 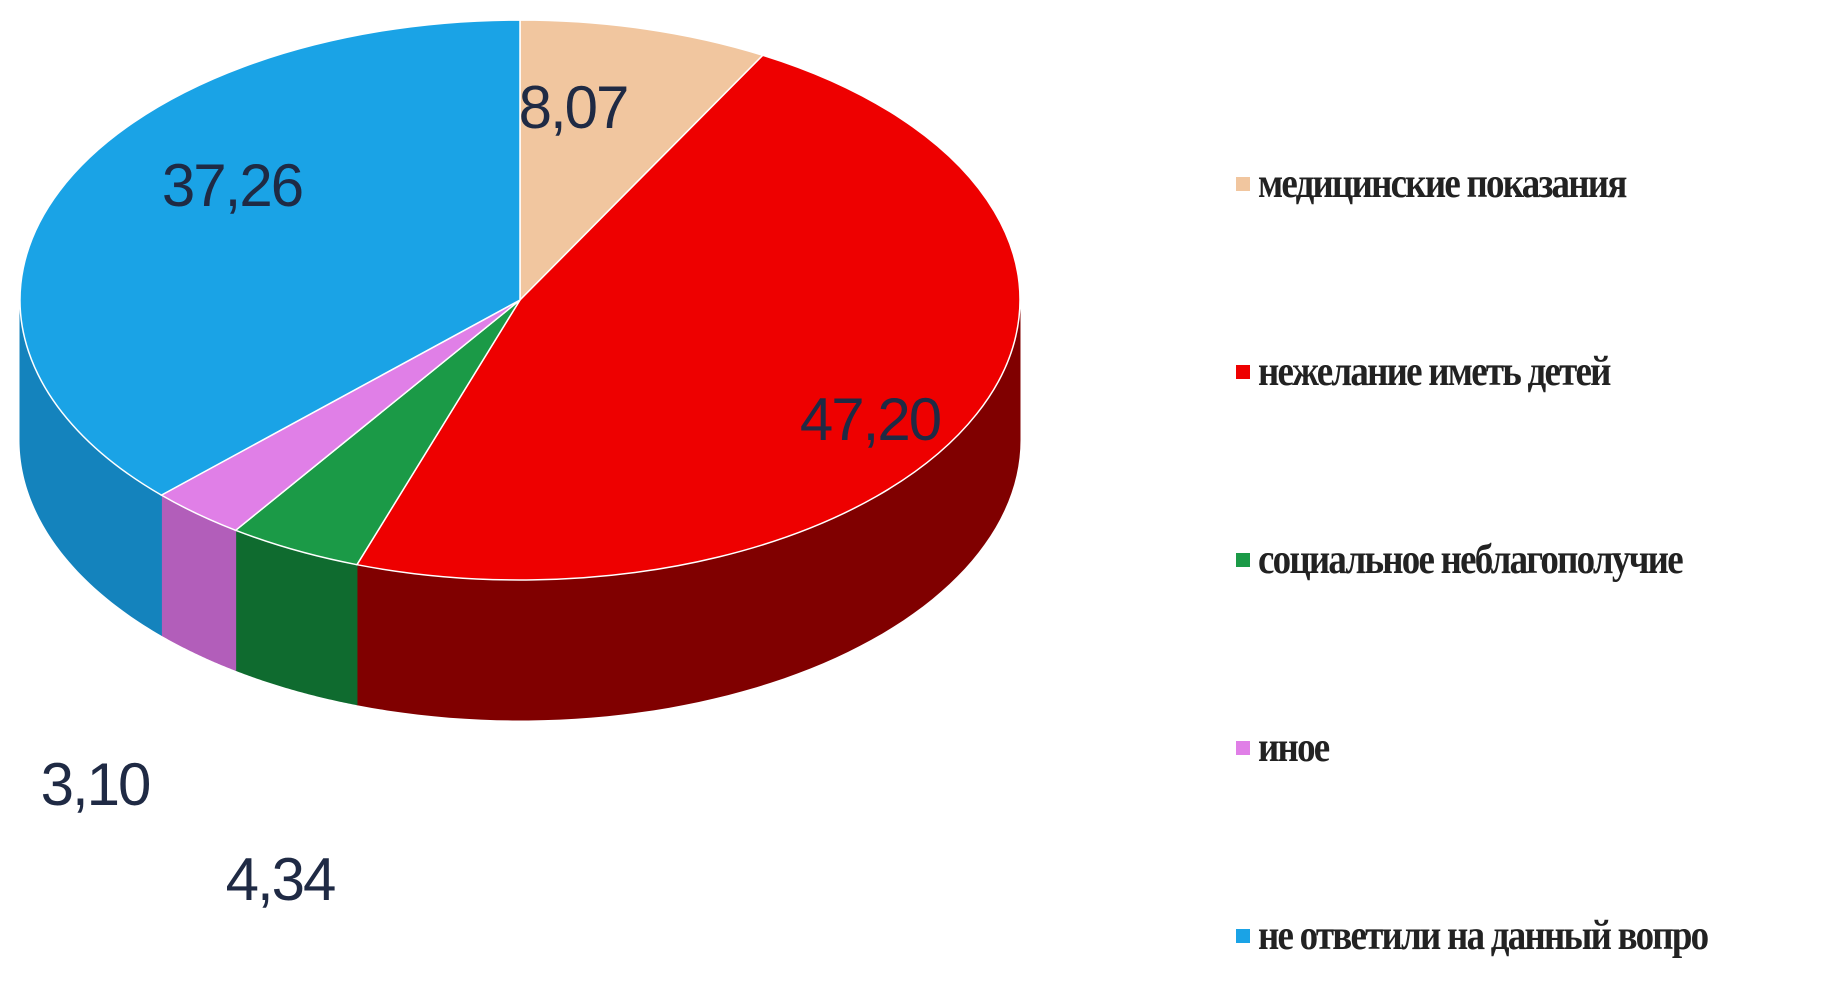 I want to click on legend-label: медицинские показания, so click(x=1442, y=184).